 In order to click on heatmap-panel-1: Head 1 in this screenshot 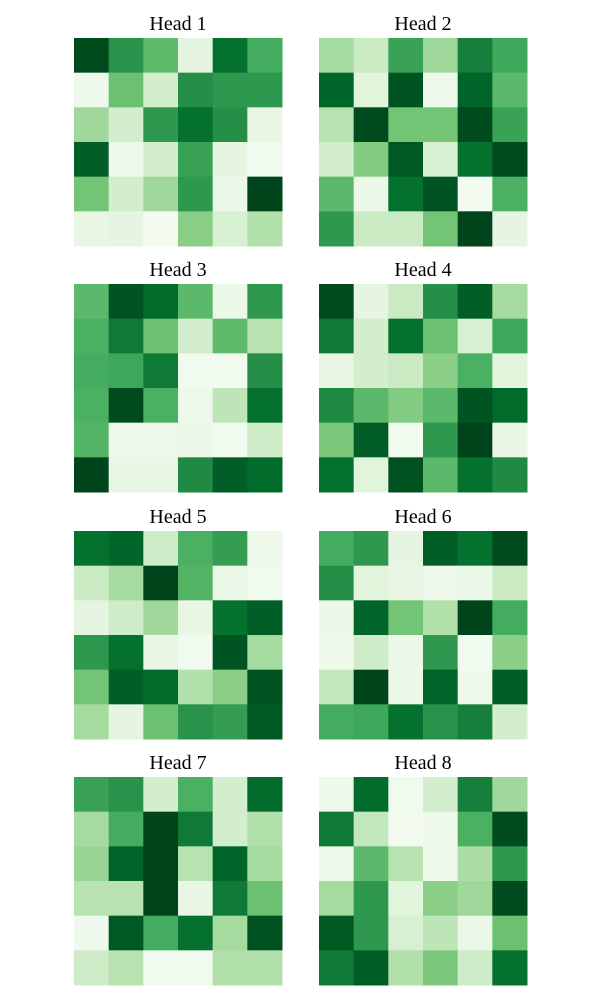, I will do `click(178, 130)`.